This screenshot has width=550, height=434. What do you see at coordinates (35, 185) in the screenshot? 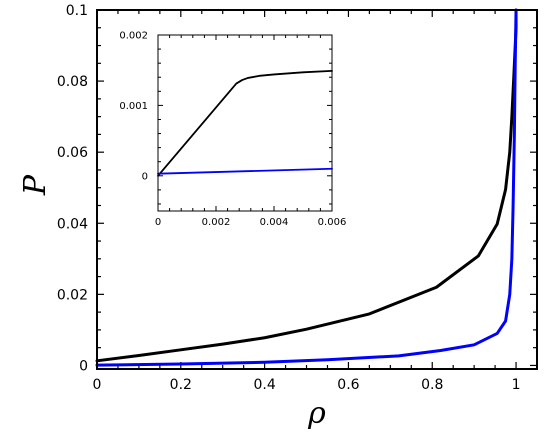
I see `y-axis-title: P` at bounding box center [35, 185].